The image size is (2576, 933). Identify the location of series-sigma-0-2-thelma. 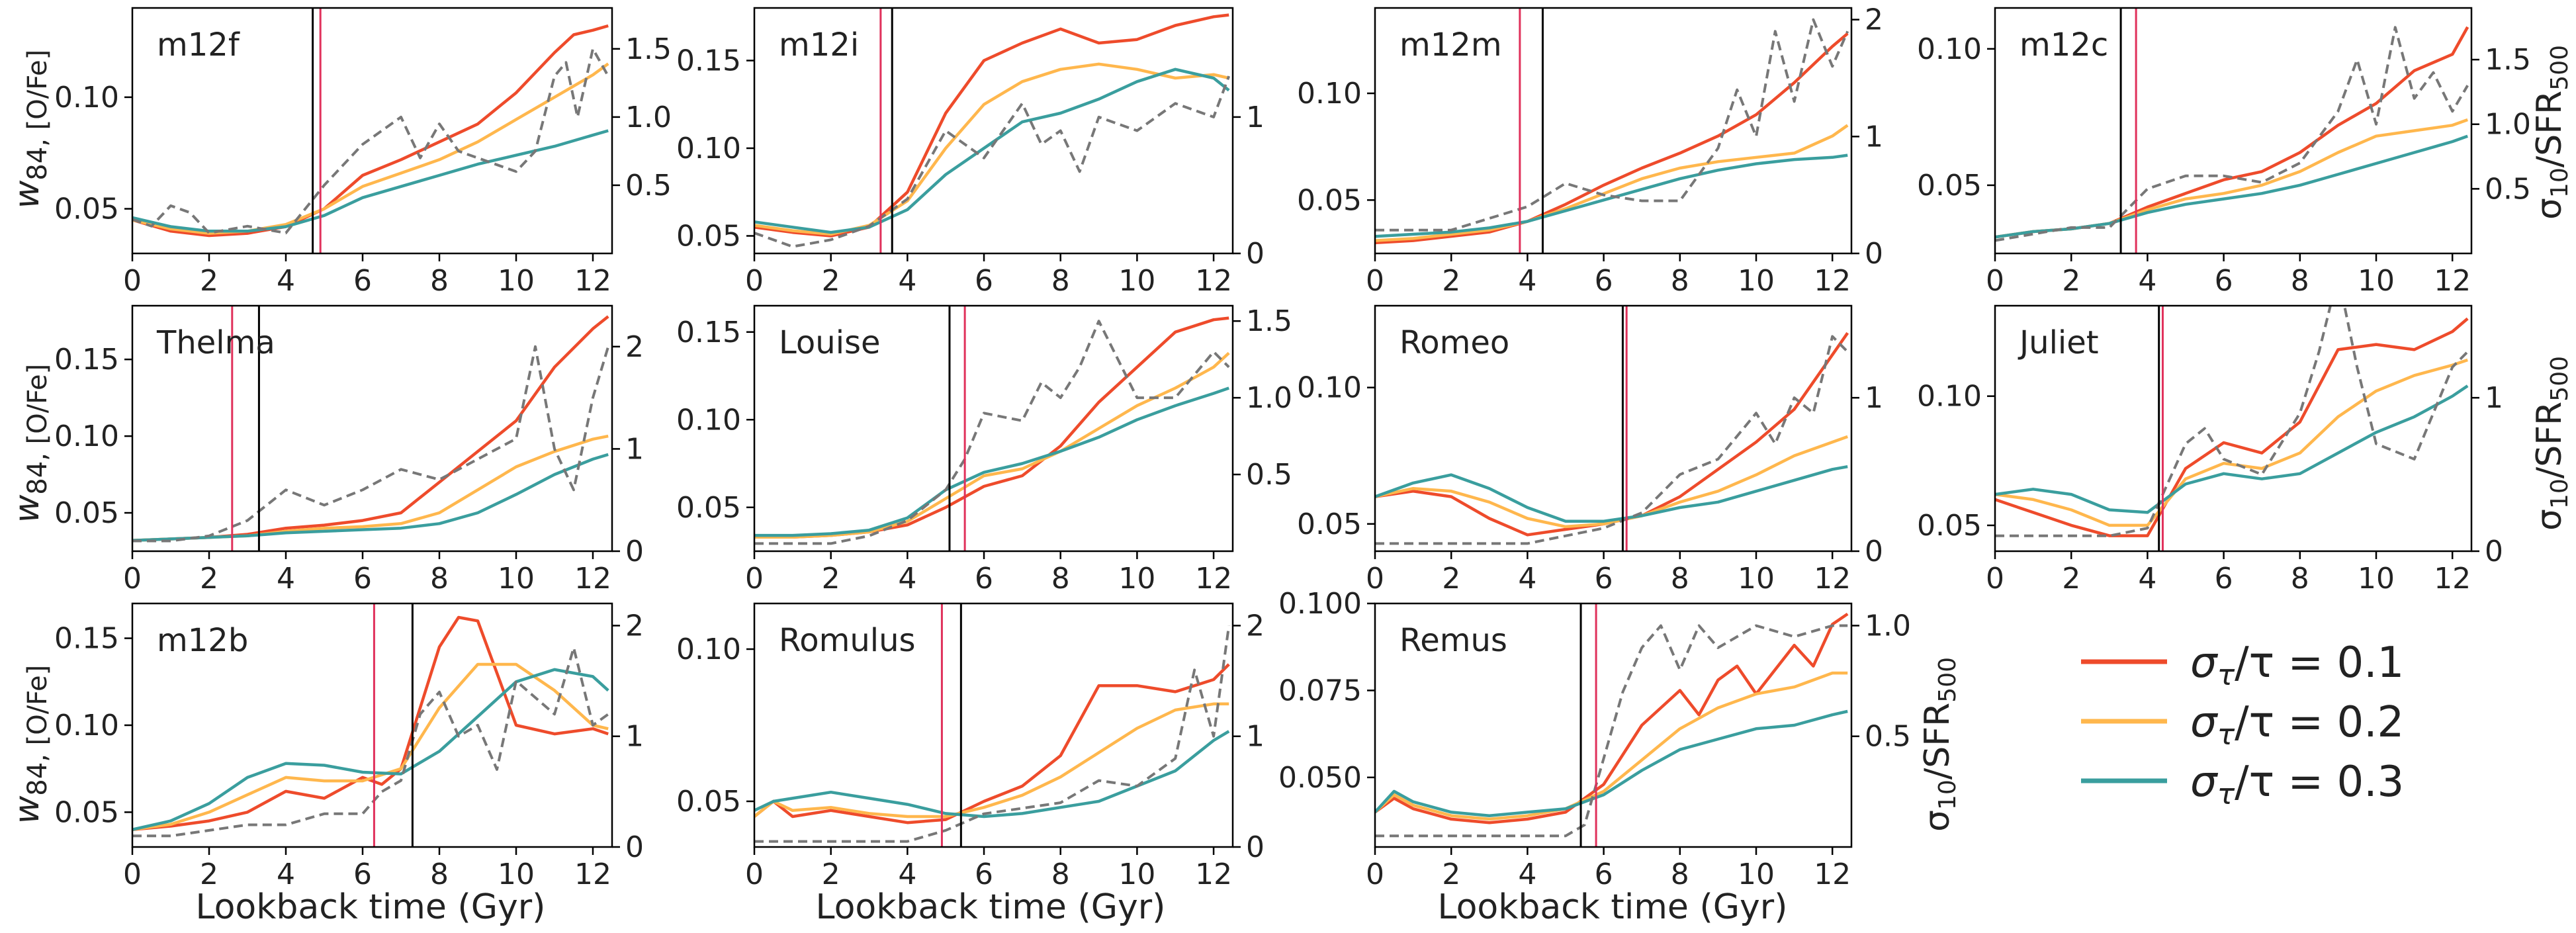
(370, 488).